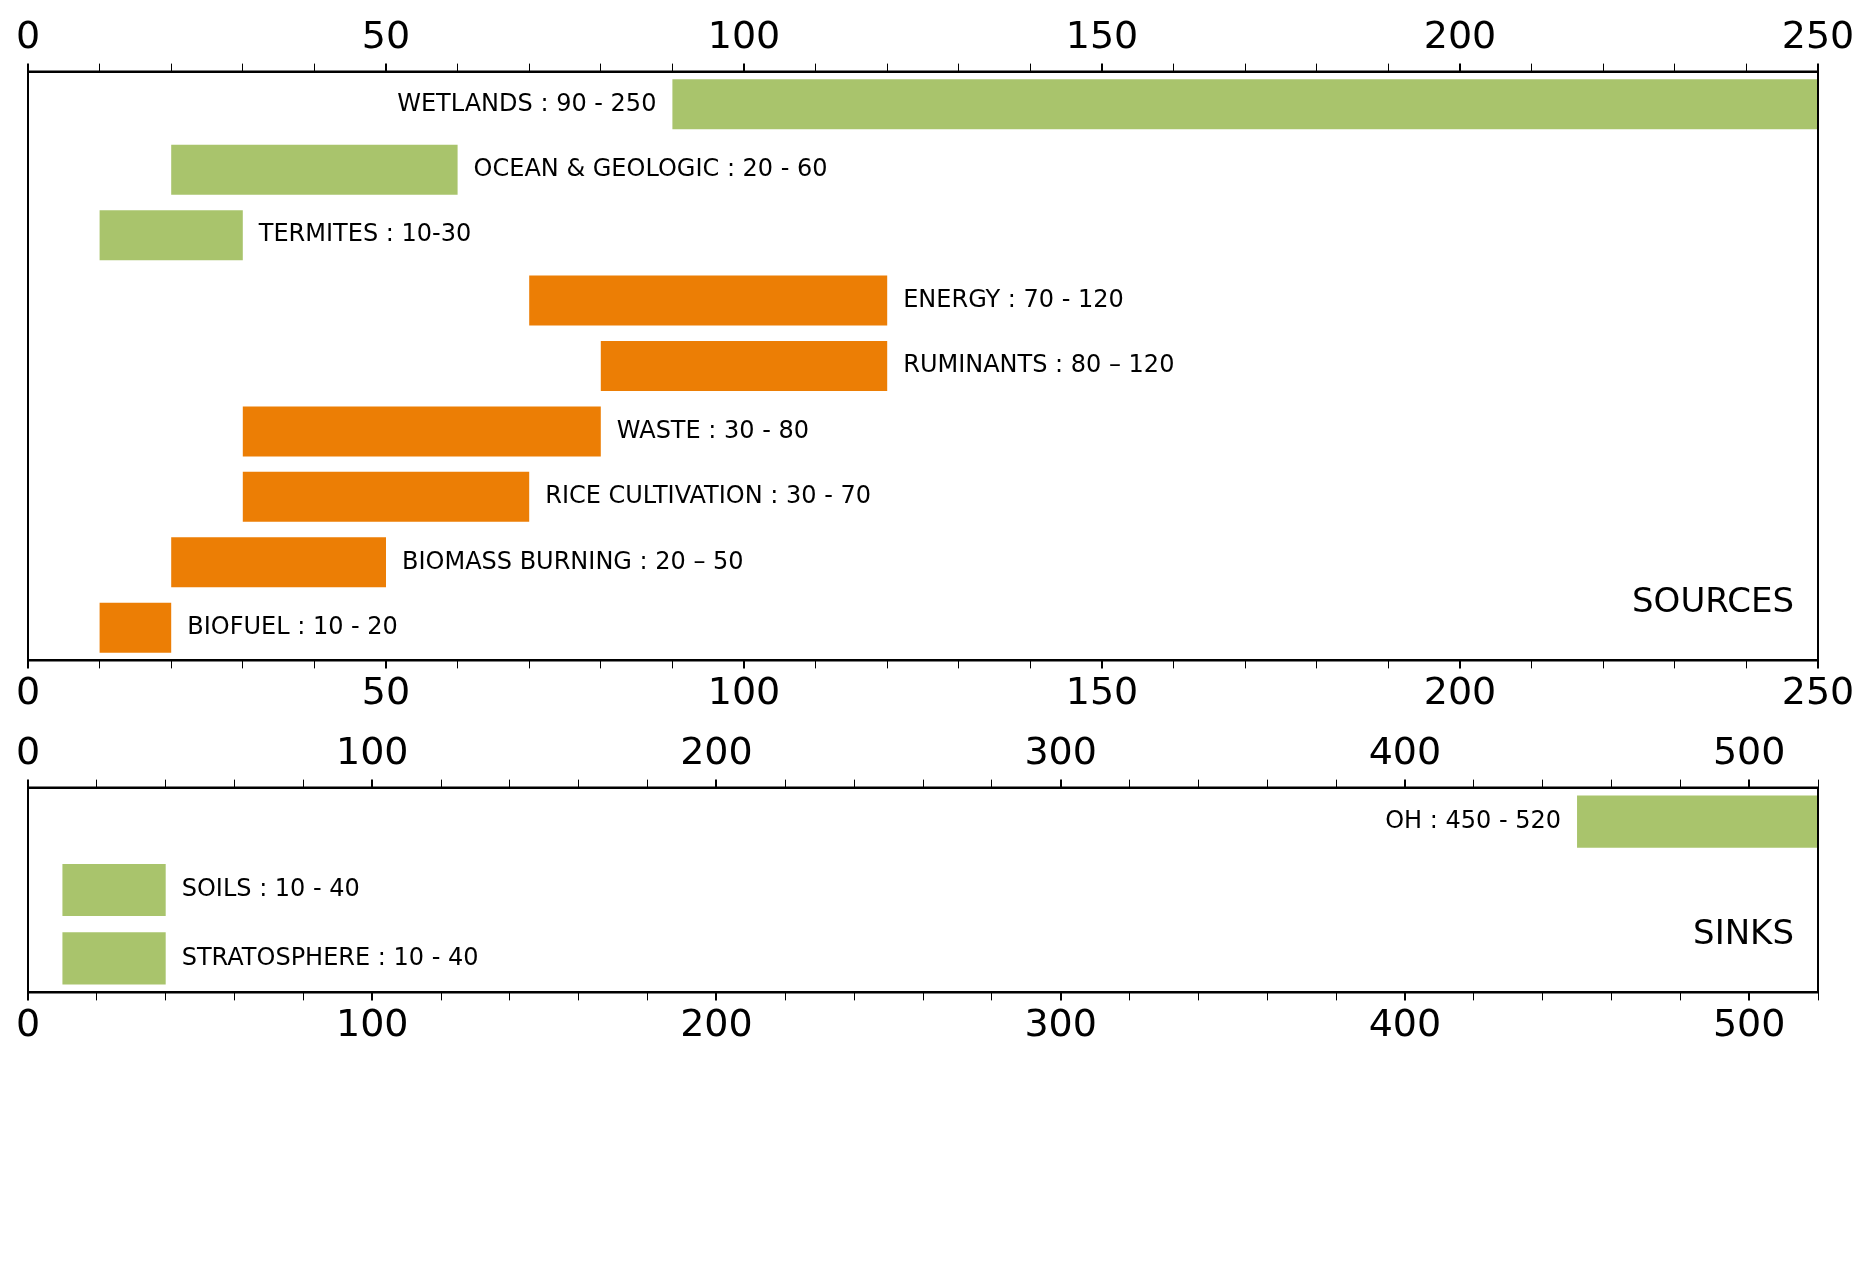 This screenshot has width=1876, height=1269. What do you see at coordinates (1060, 1023) in the screenshot?
I see `x-tick-label: 300` at bounding box center [1060, 1023].